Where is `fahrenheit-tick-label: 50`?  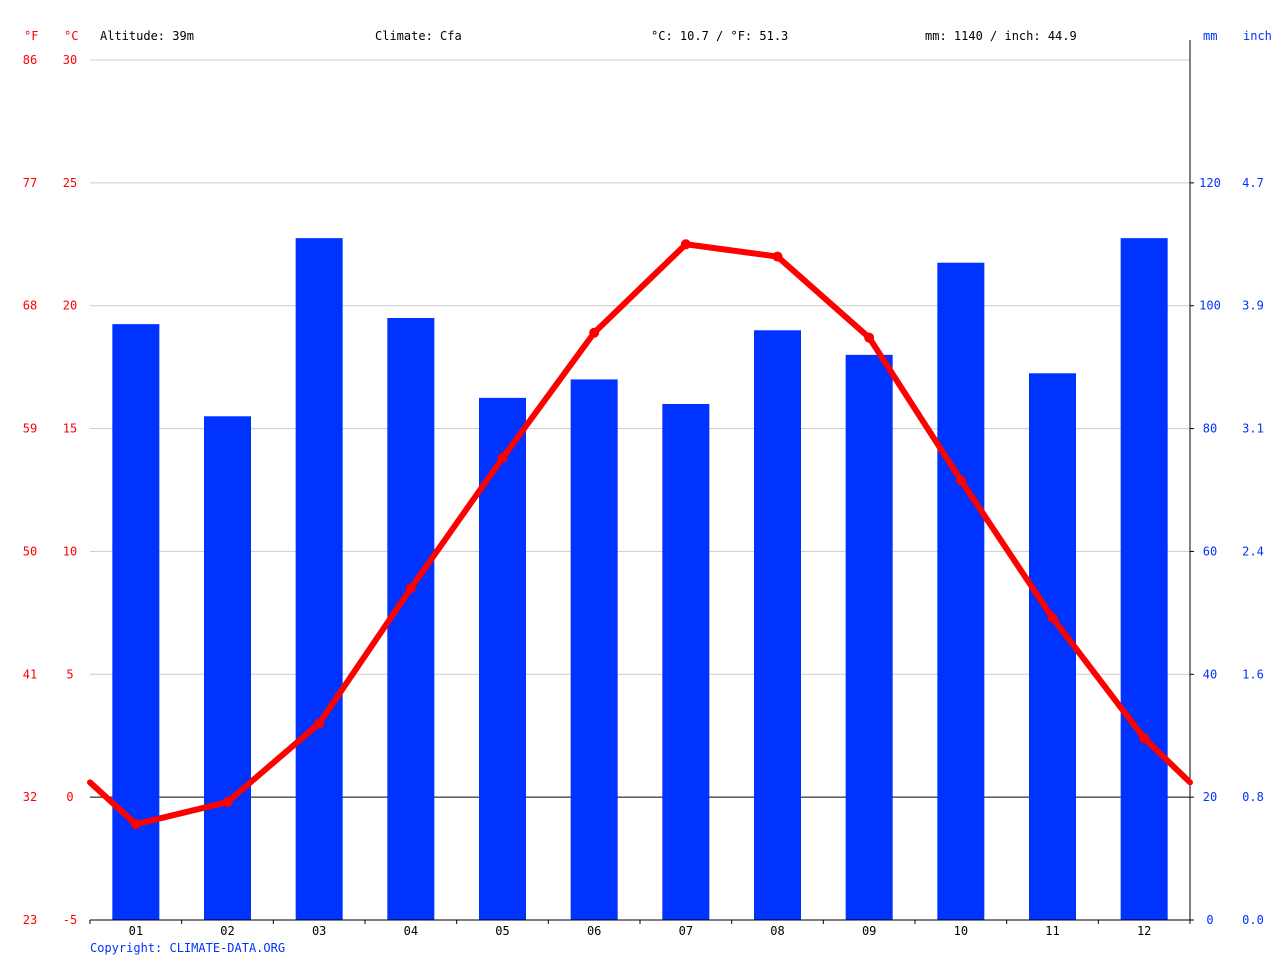 fahrenheit-tick-label: 50 is located at coordinates (30, 551).